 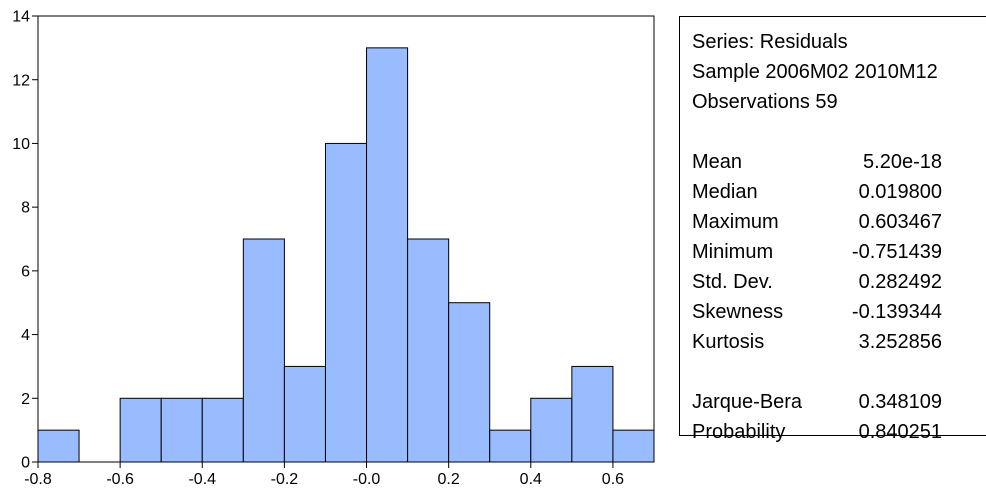 I want to click on x-tick-label-0: -0.8, so click(x=38, y=479).